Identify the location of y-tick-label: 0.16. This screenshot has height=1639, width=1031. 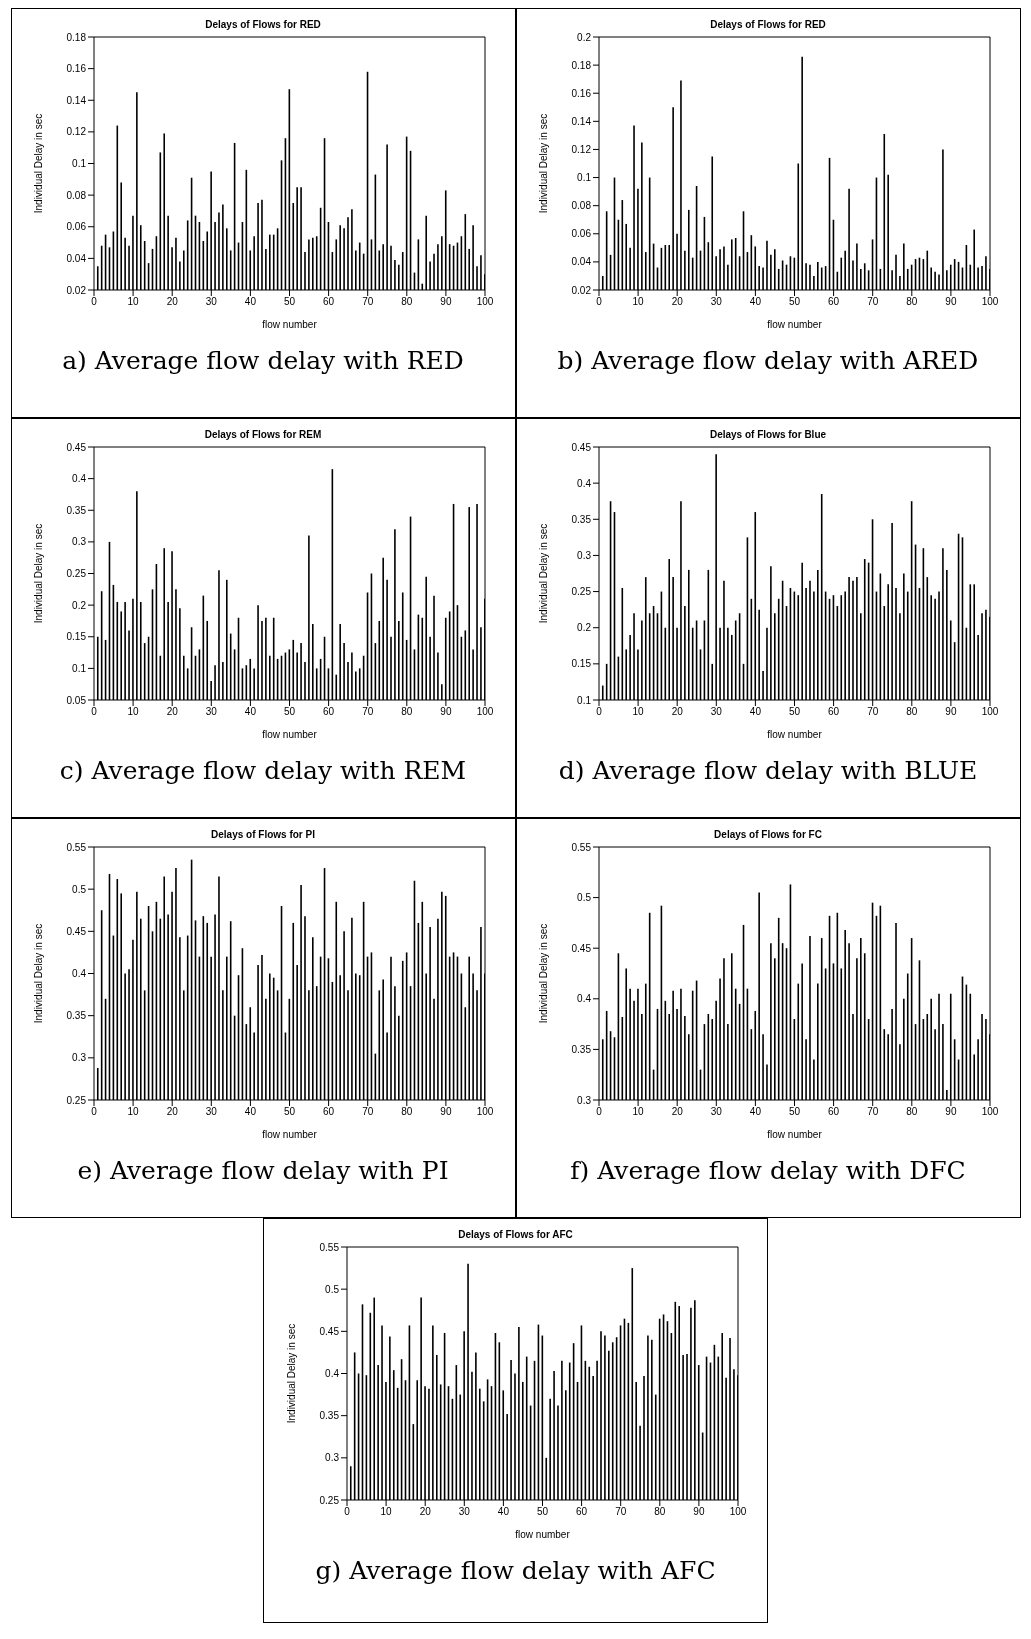
(581, 93).